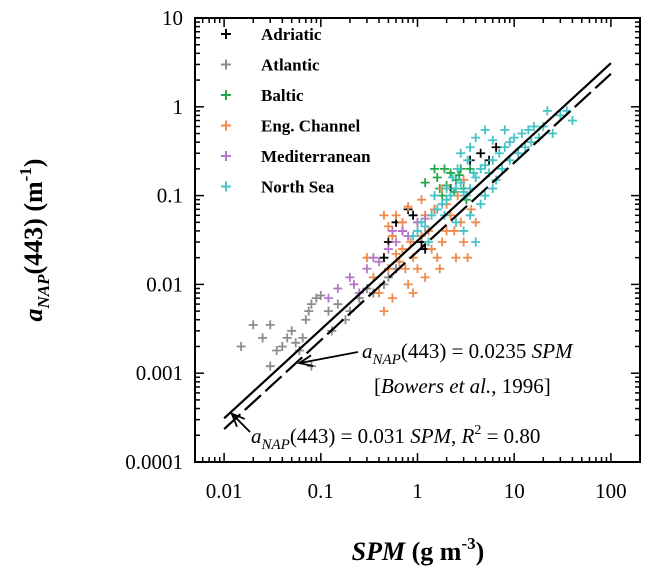 This screenshot has width=661, height=573. I want to click on x-tick-label: 1, so click(417, 491).